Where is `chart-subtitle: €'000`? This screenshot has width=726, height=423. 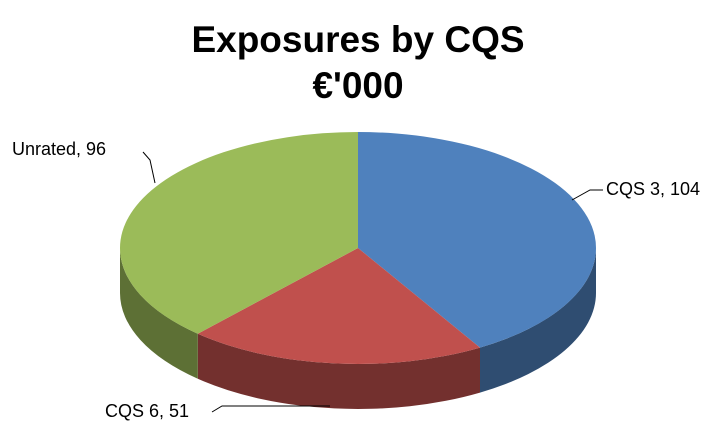
chart-subtitle: €'000 is located at coordinates (357, 85).